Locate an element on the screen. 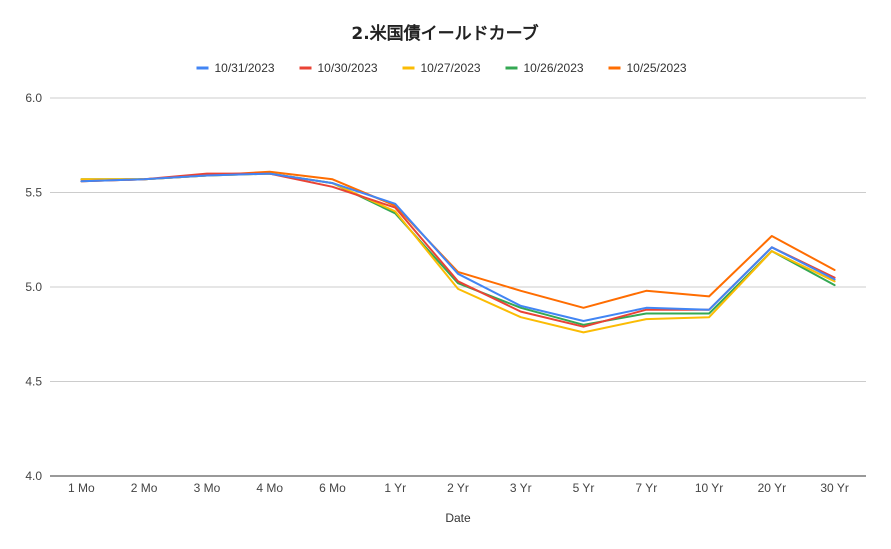  legend-item: 10/31/2023 is located at coordinates (235, 68).